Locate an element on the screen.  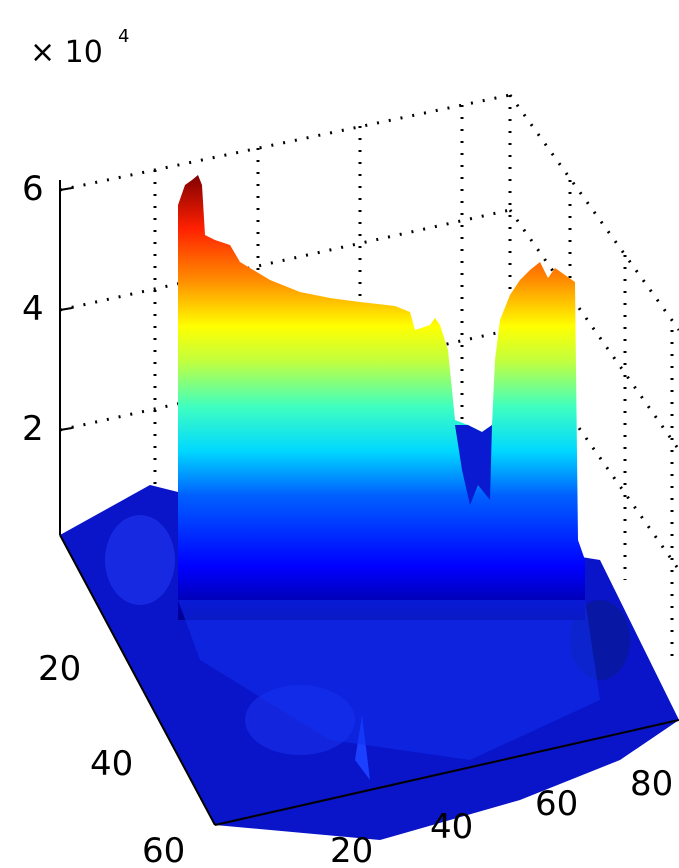
floor-spike is located at coordinates (362, 747).